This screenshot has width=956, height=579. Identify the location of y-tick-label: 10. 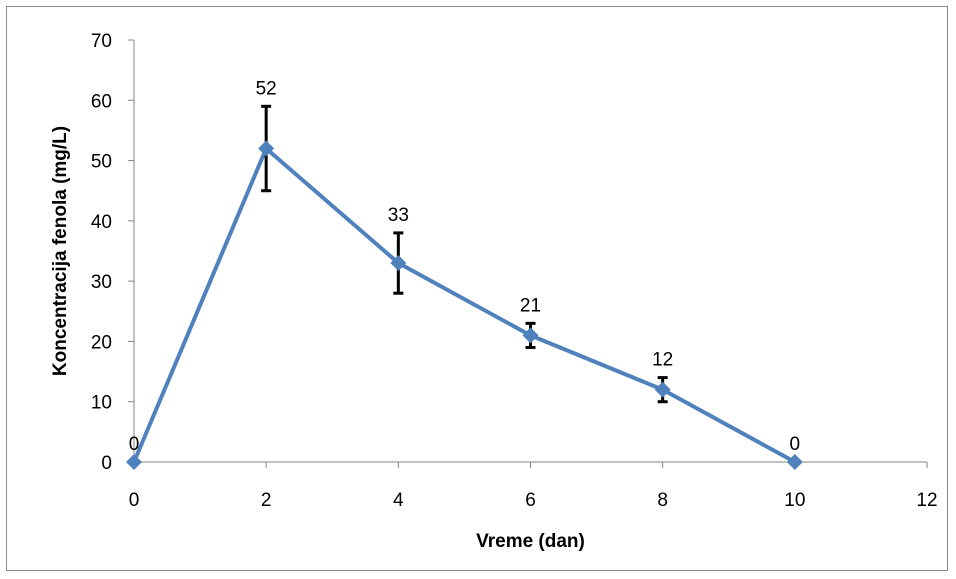
(101, 403).